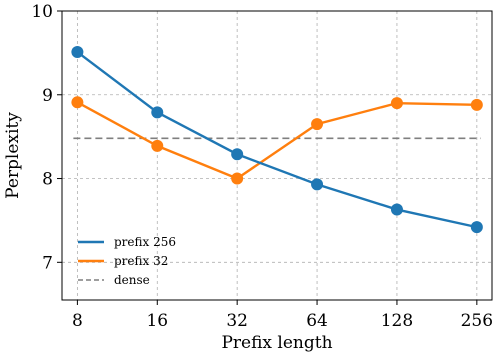 The height and width of the screenshot is (356, 496). What do you see at coordinates (157, 321) in the screenshot?
I see `x-tick-label: 16` at bounding box center [157, 321].